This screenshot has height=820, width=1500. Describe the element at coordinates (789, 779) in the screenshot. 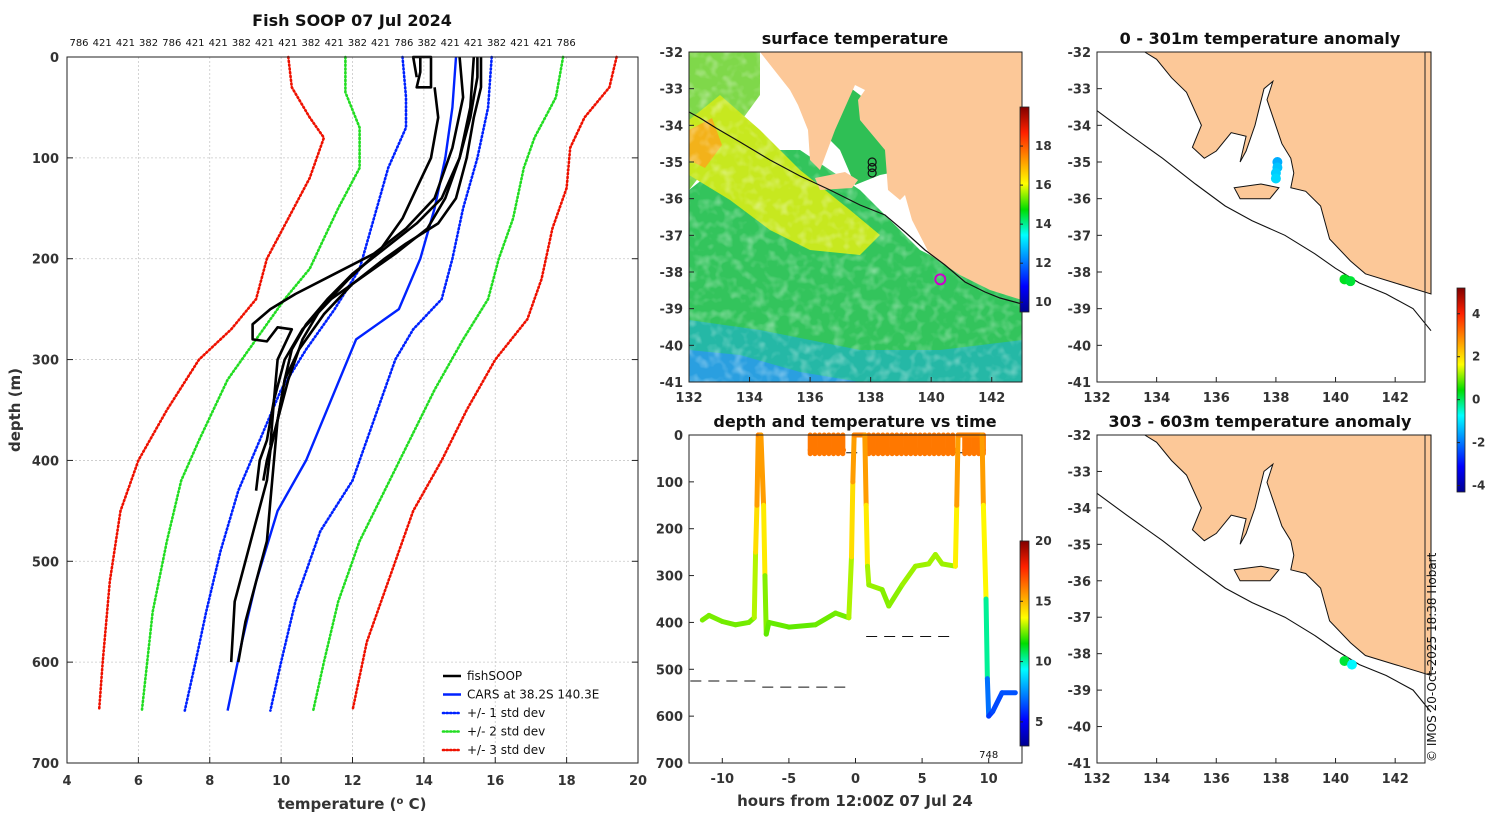

I see `x-tick-label: -5` at that location.